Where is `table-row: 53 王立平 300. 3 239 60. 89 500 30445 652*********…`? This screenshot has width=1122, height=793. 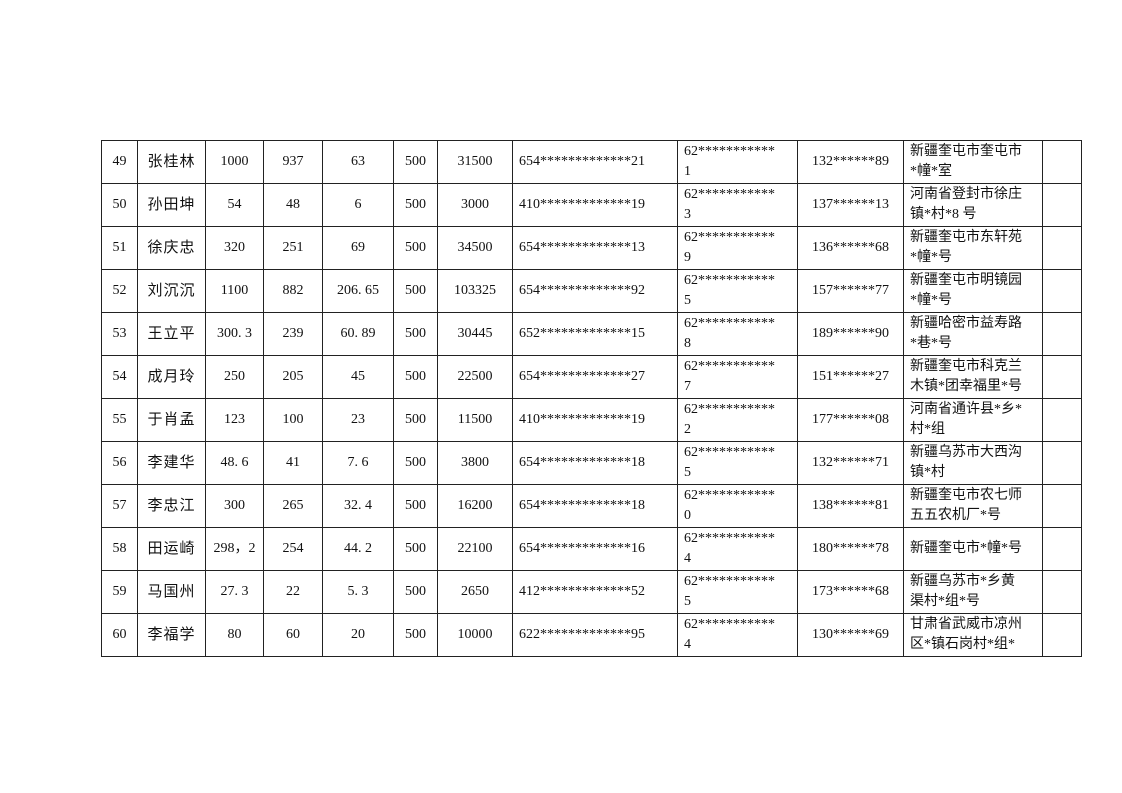
table-row: 53 王立平 300. 3 239 60. 89 500 30445 652*********… is located at coordinates (591, 334).